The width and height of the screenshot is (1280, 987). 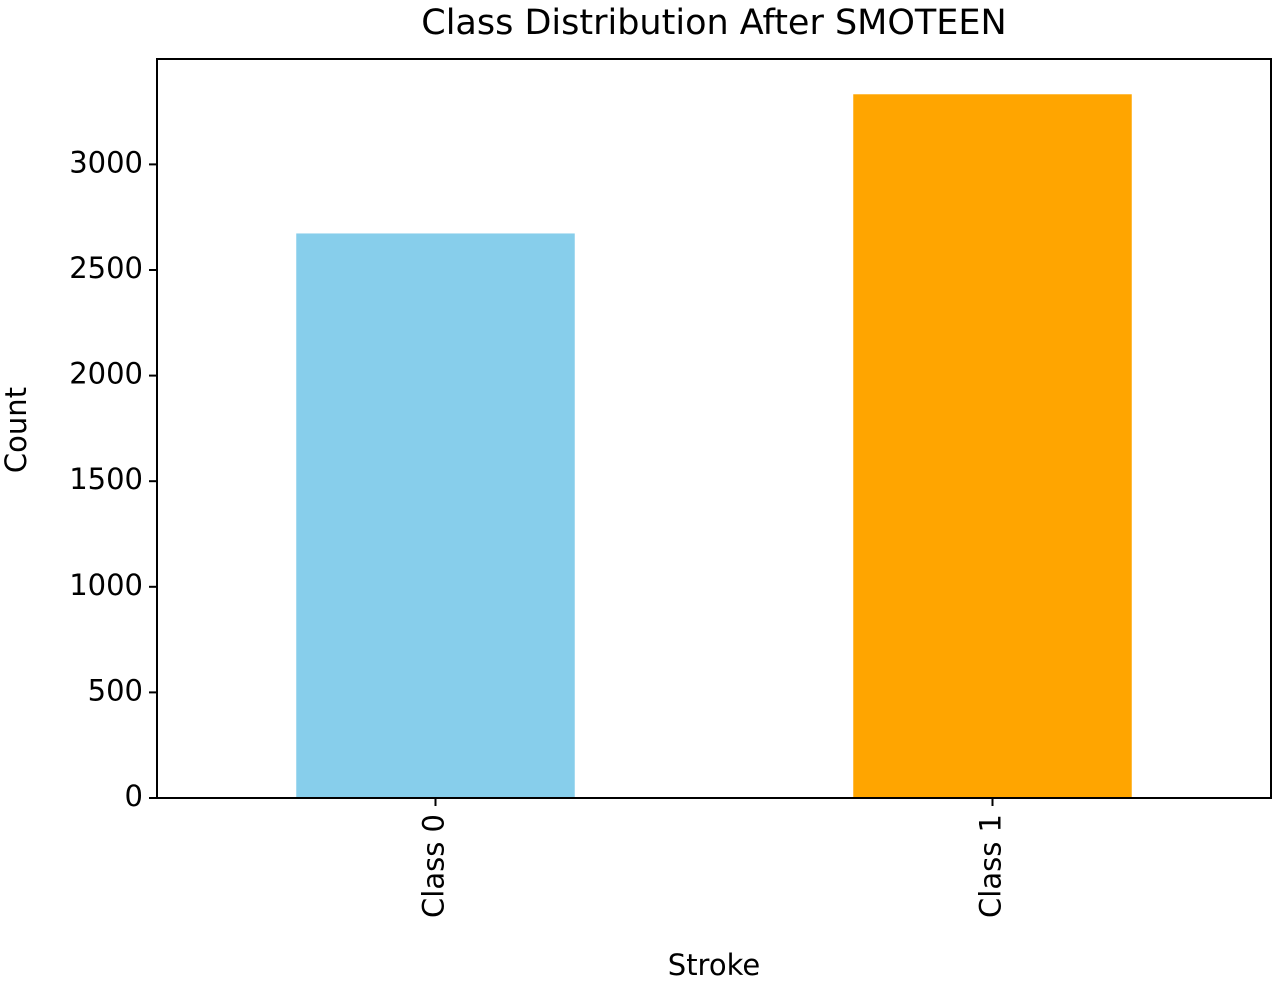 I want to click on y-tick-label: 1500, so click(x=106, y=479).